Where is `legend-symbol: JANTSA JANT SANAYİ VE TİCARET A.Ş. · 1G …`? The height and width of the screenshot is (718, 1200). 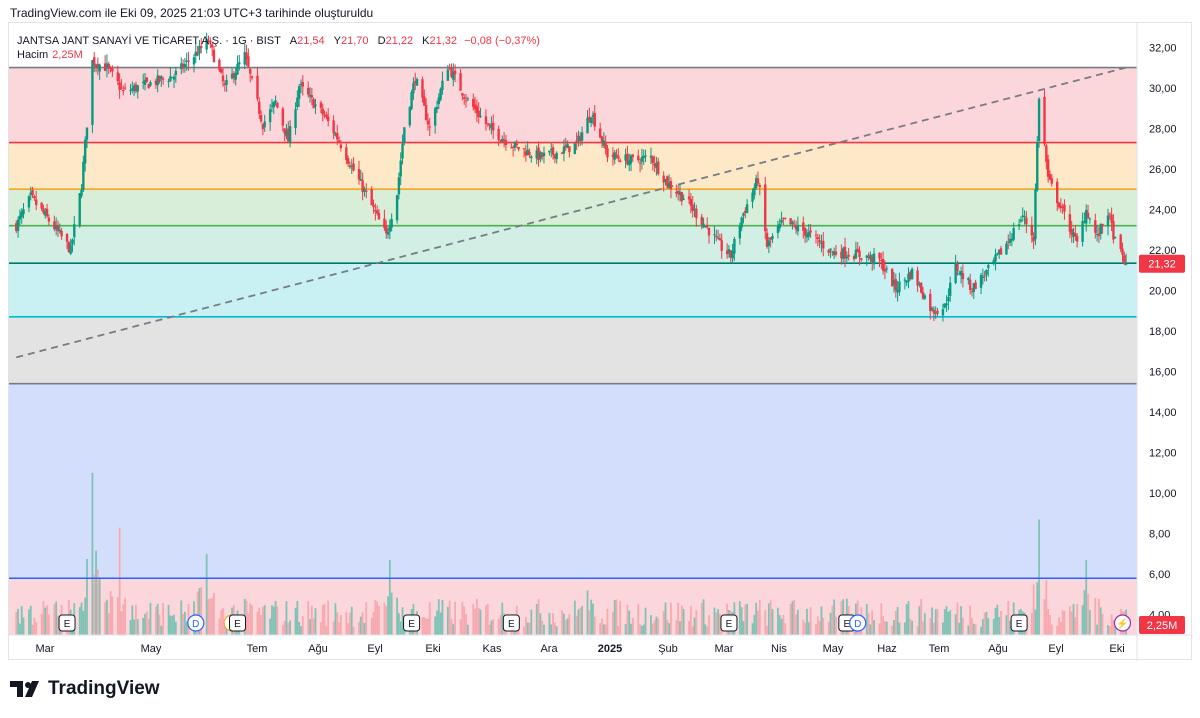
legend-symbol: JANTSA JANT SANAYİ VE TİCARET A.Ş. · 1G … is located at coordinates (149, 41).